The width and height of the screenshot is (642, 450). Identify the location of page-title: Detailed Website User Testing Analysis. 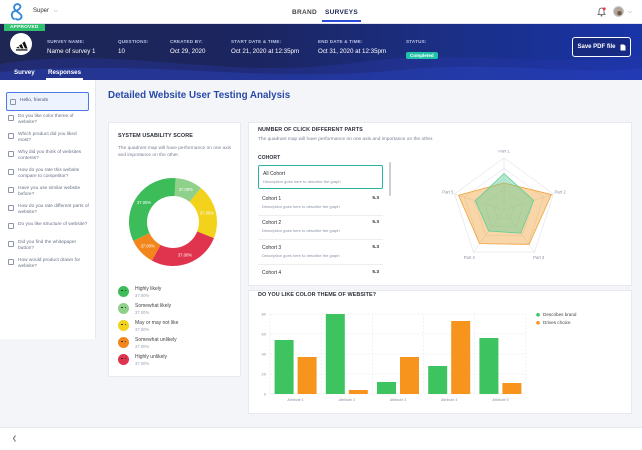
(199, 95).